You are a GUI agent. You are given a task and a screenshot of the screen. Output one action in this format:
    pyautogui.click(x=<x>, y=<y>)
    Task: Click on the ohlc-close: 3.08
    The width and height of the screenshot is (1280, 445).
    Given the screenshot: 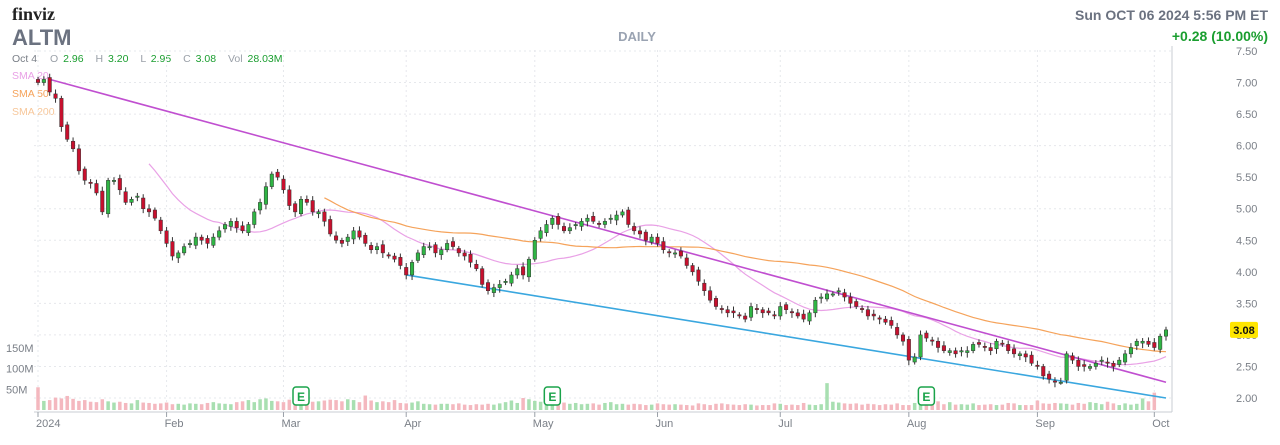 What is the action you would take?
    pyautogui.click(x=206, y=59)
    